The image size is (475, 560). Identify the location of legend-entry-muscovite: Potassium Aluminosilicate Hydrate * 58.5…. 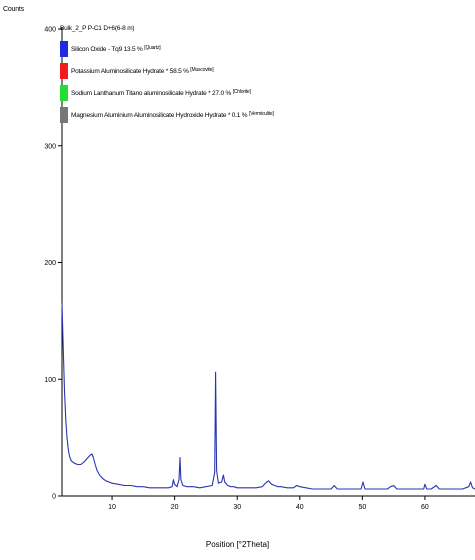
(190, 71).